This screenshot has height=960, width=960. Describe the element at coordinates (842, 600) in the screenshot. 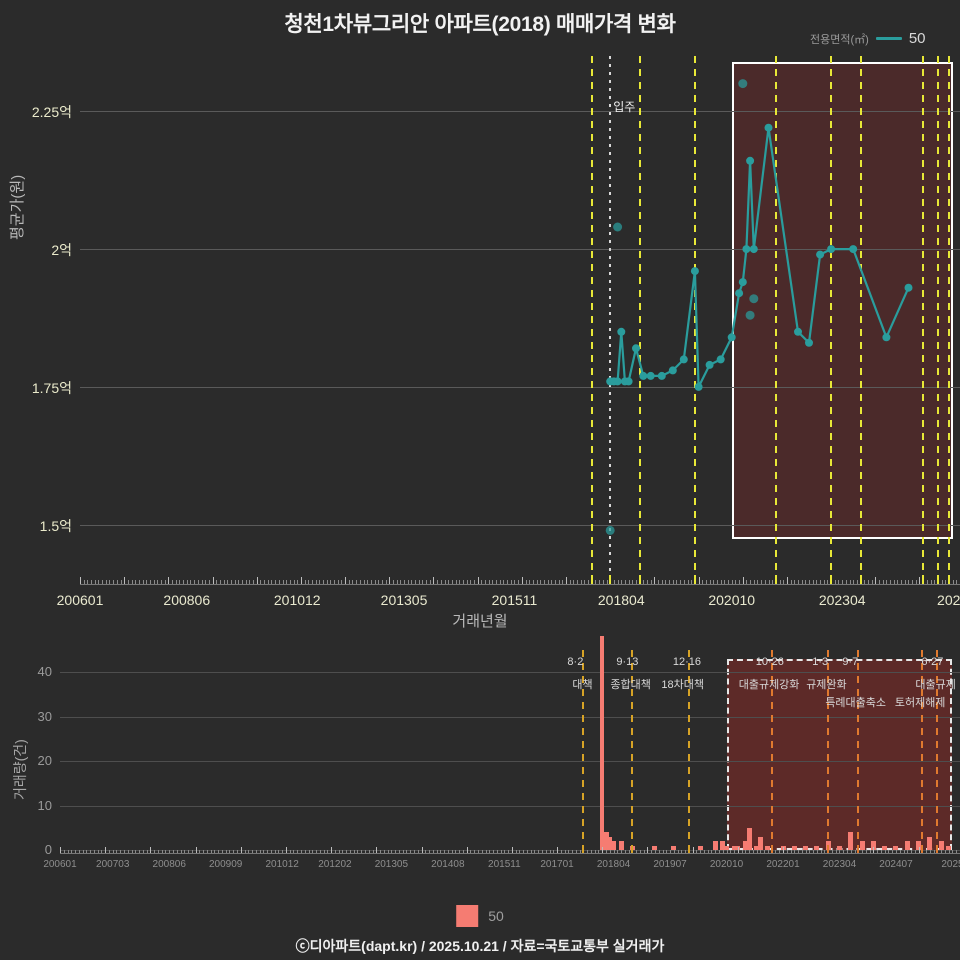

I see `main-x-tick-label: 202304` at that location.